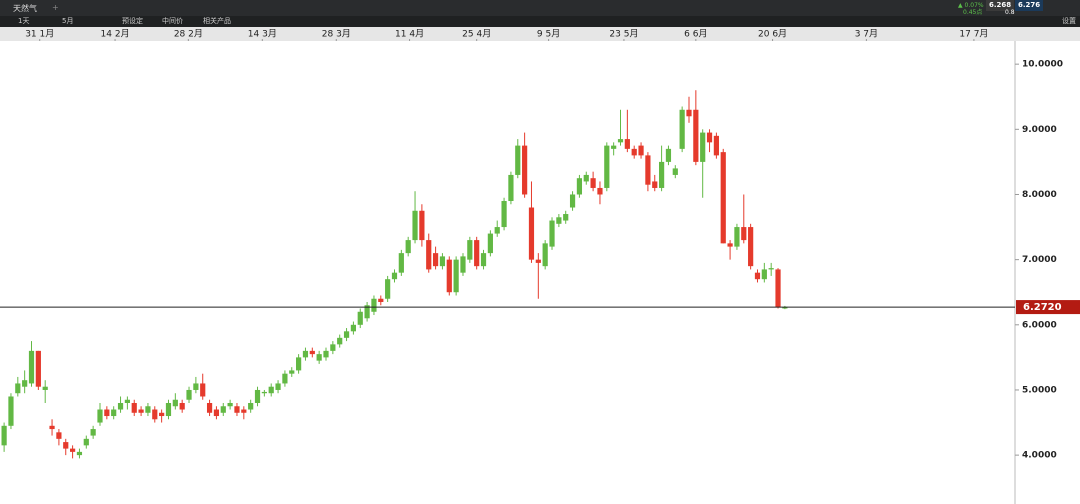  I want to click on instrument-tab: 天然气, so click(25, 8).